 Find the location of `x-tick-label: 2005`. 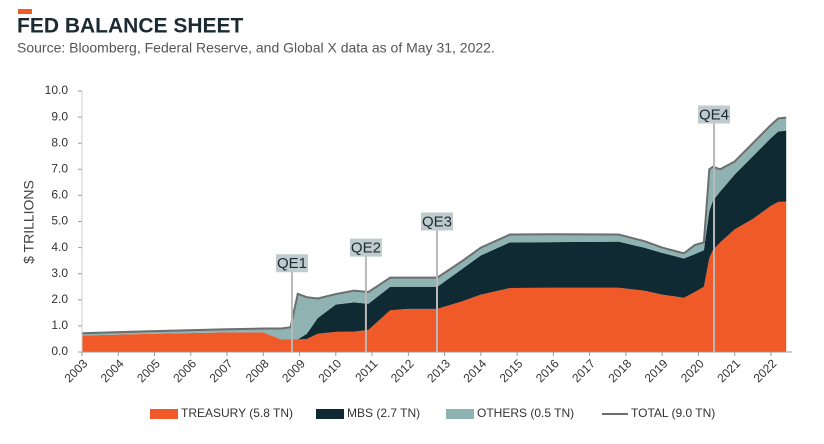

x-tick-label: 2005 is located at coordinates (148, 370).